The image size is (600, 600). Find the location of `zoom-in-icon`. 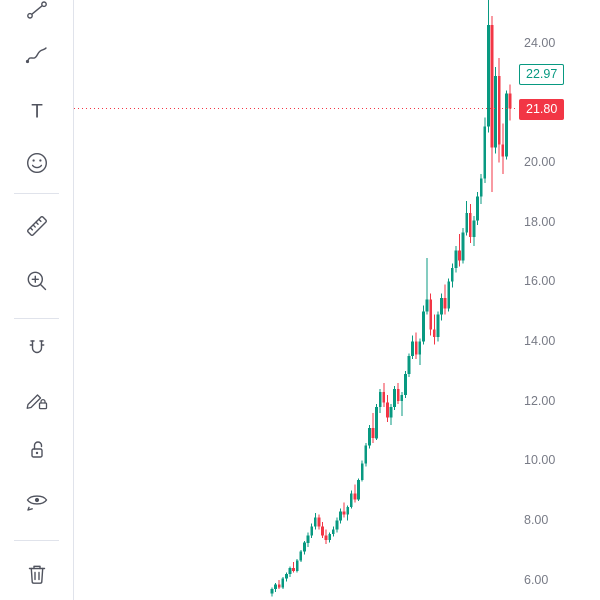

zoom-in-icon is located at coordinates (36, 281).